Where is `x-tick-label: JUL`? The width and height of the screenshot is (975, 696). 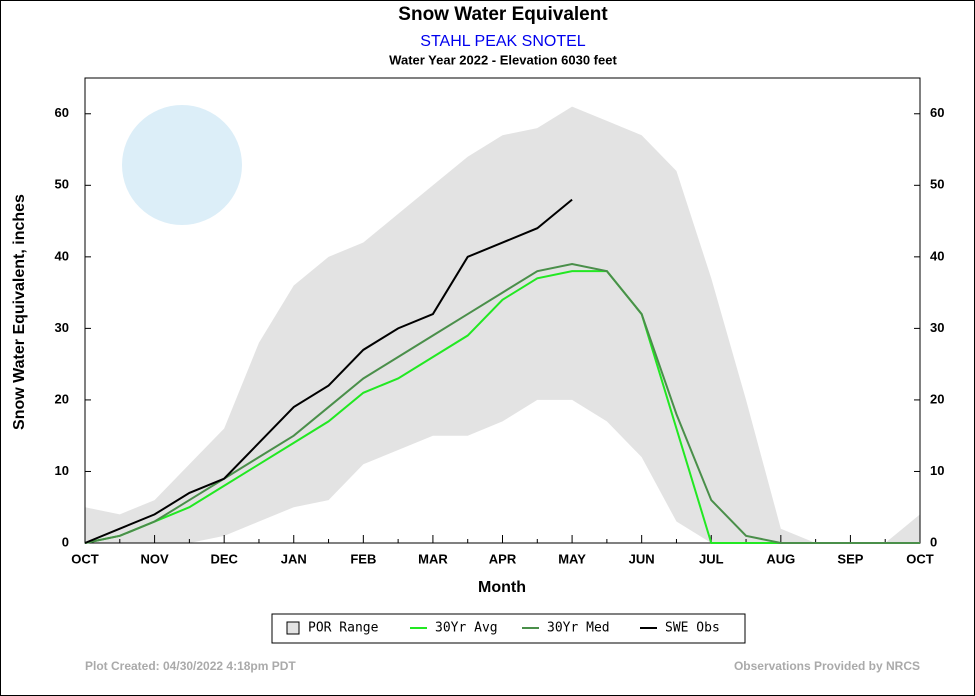 x-tick-label: JUL is located at coordinates (711, 558).